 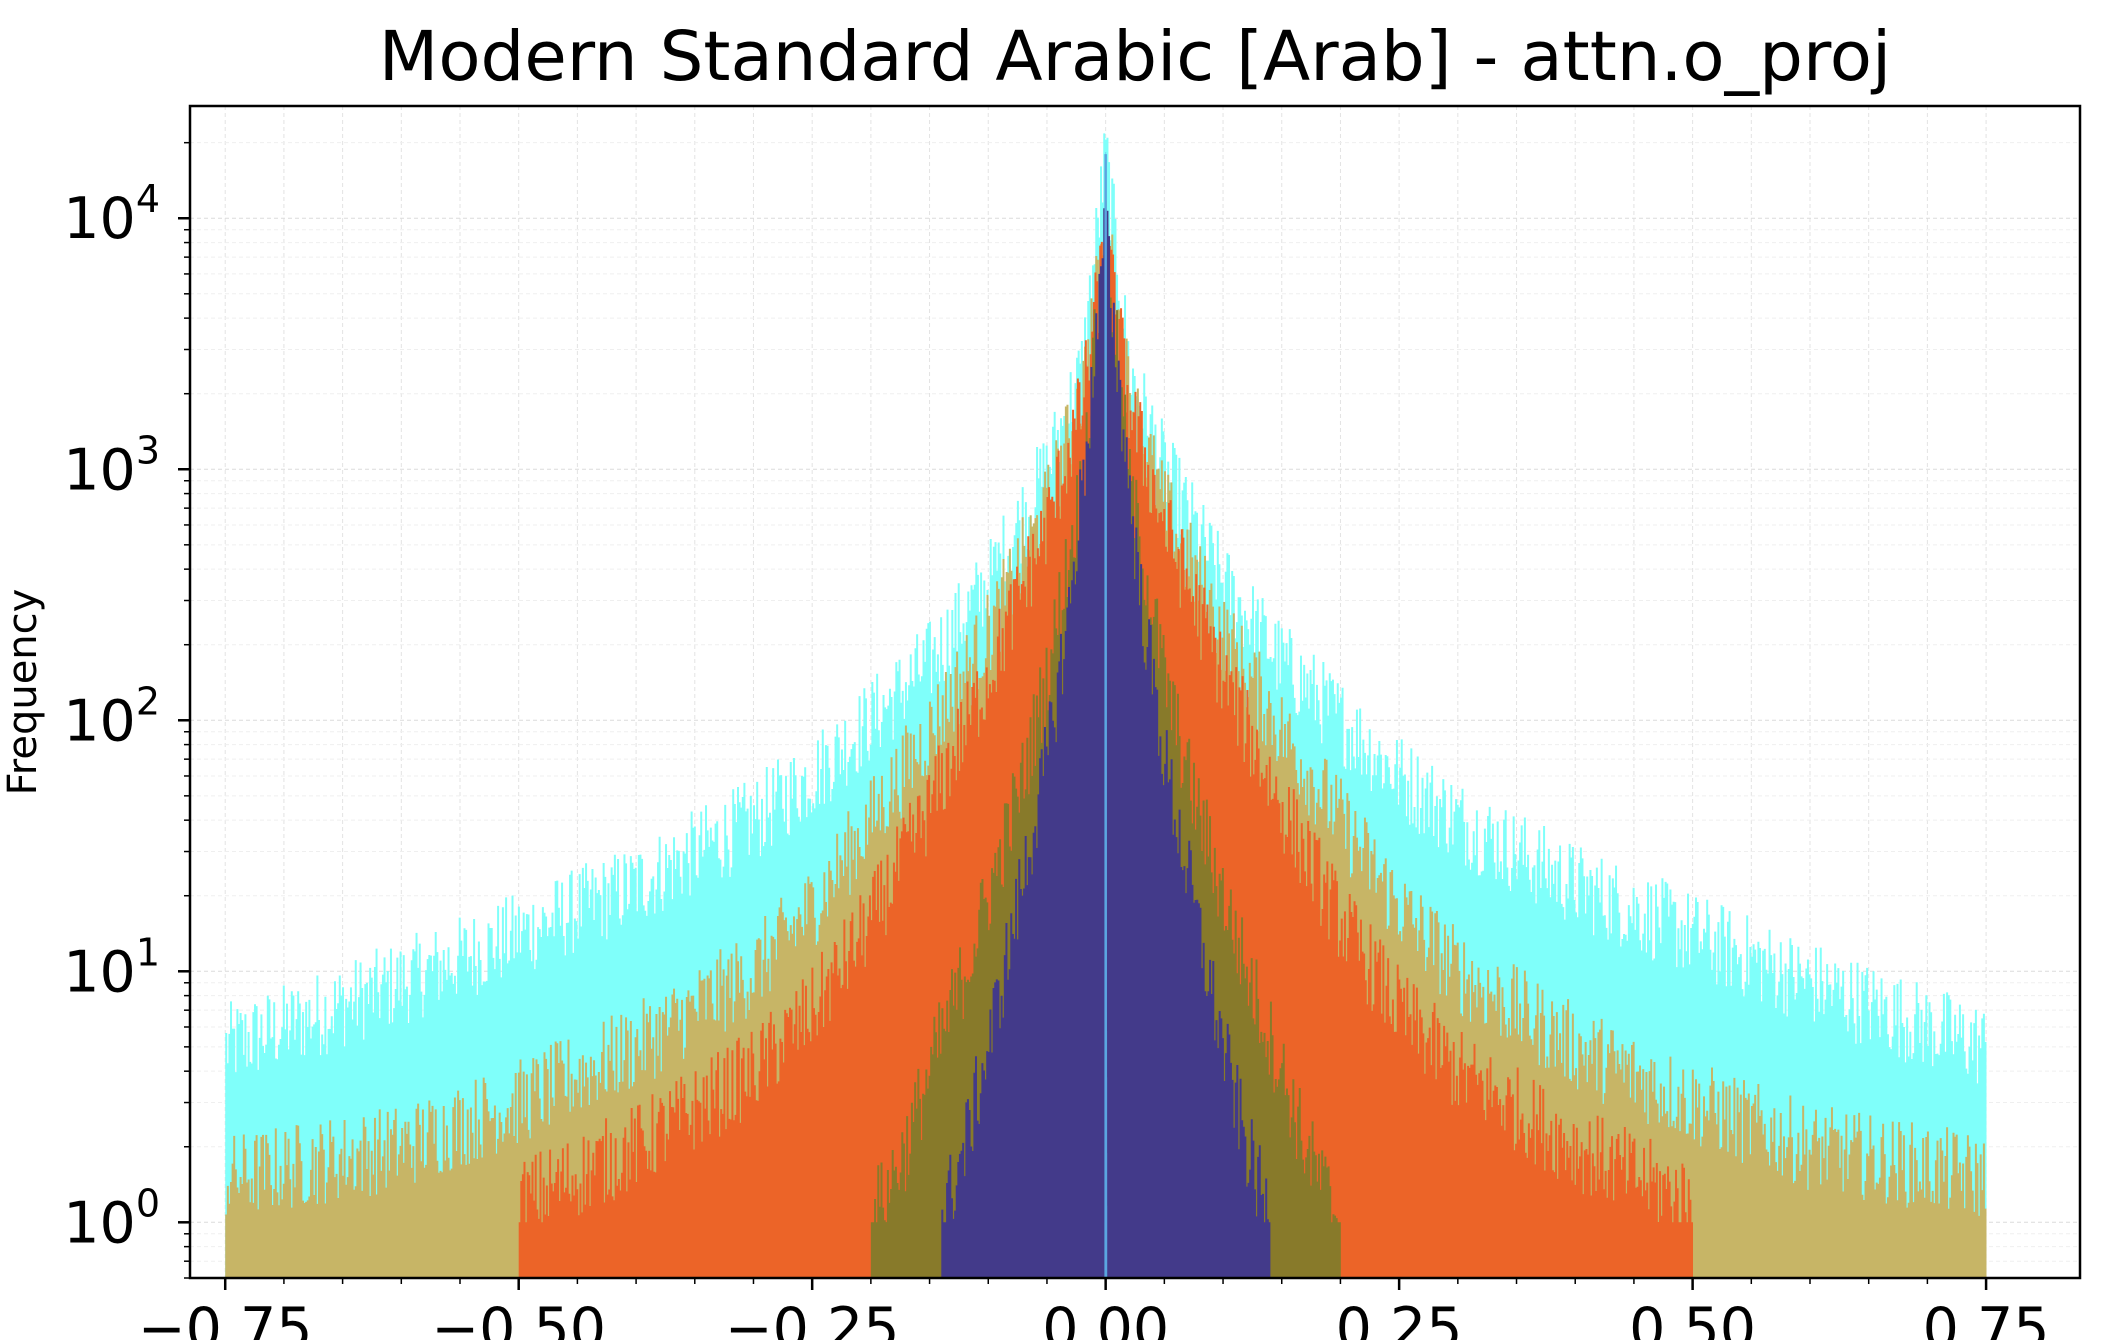 What do you see at coordinates (812, 1318) in the screenshot?
I see `x-tick-label: −0.25` at bounding box center [812, 1318].